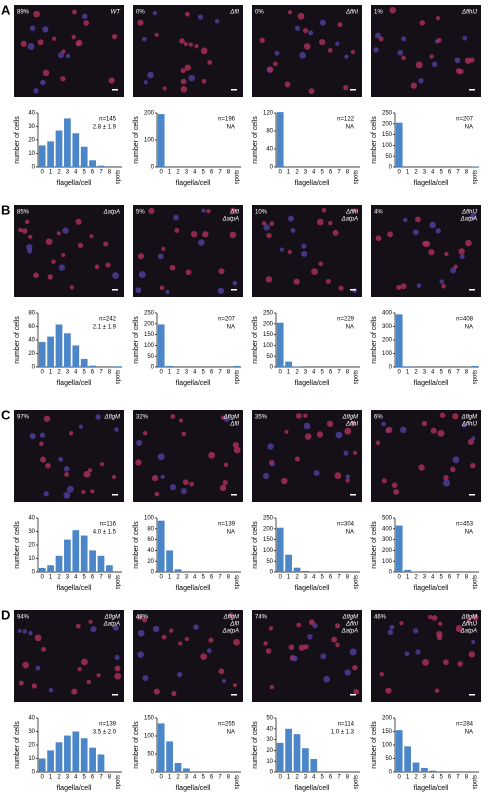 This screenshot has width=489, height=800. What do you see at coordinates (387, 562) in the screenshot?
I see `y-tick-label: 100` at bounding box center [387, 562].